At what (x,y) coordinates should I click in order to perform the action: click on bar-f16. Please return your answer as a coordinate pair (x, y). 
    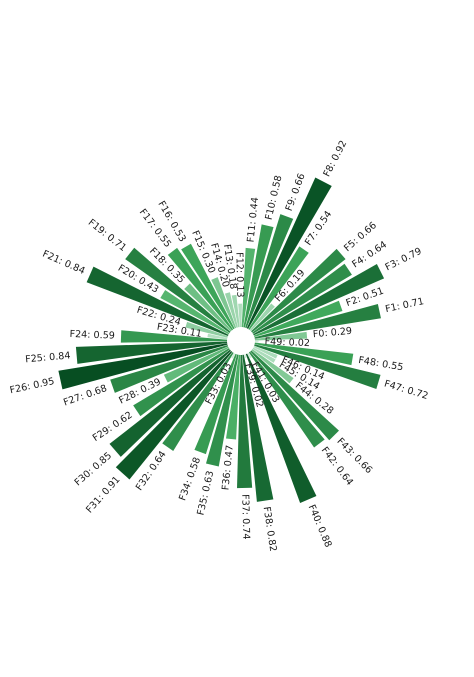
    Looking at the image, I should click on (208, 286).